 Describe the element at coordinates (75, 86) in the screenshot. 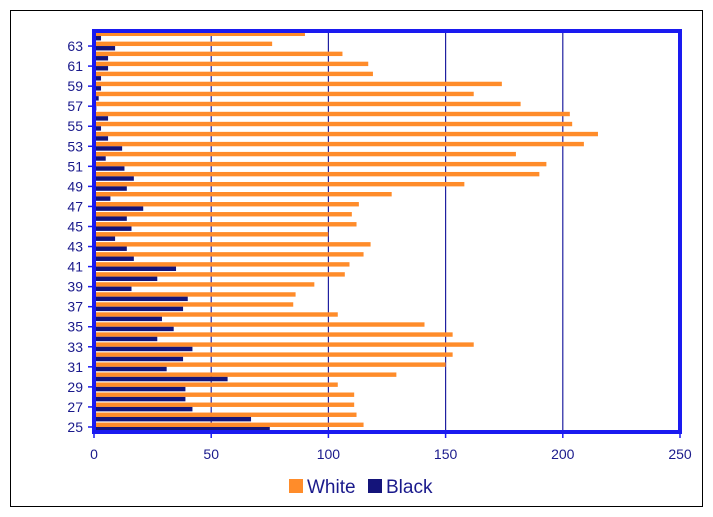

I see `y-tick-label: 59` at that location.